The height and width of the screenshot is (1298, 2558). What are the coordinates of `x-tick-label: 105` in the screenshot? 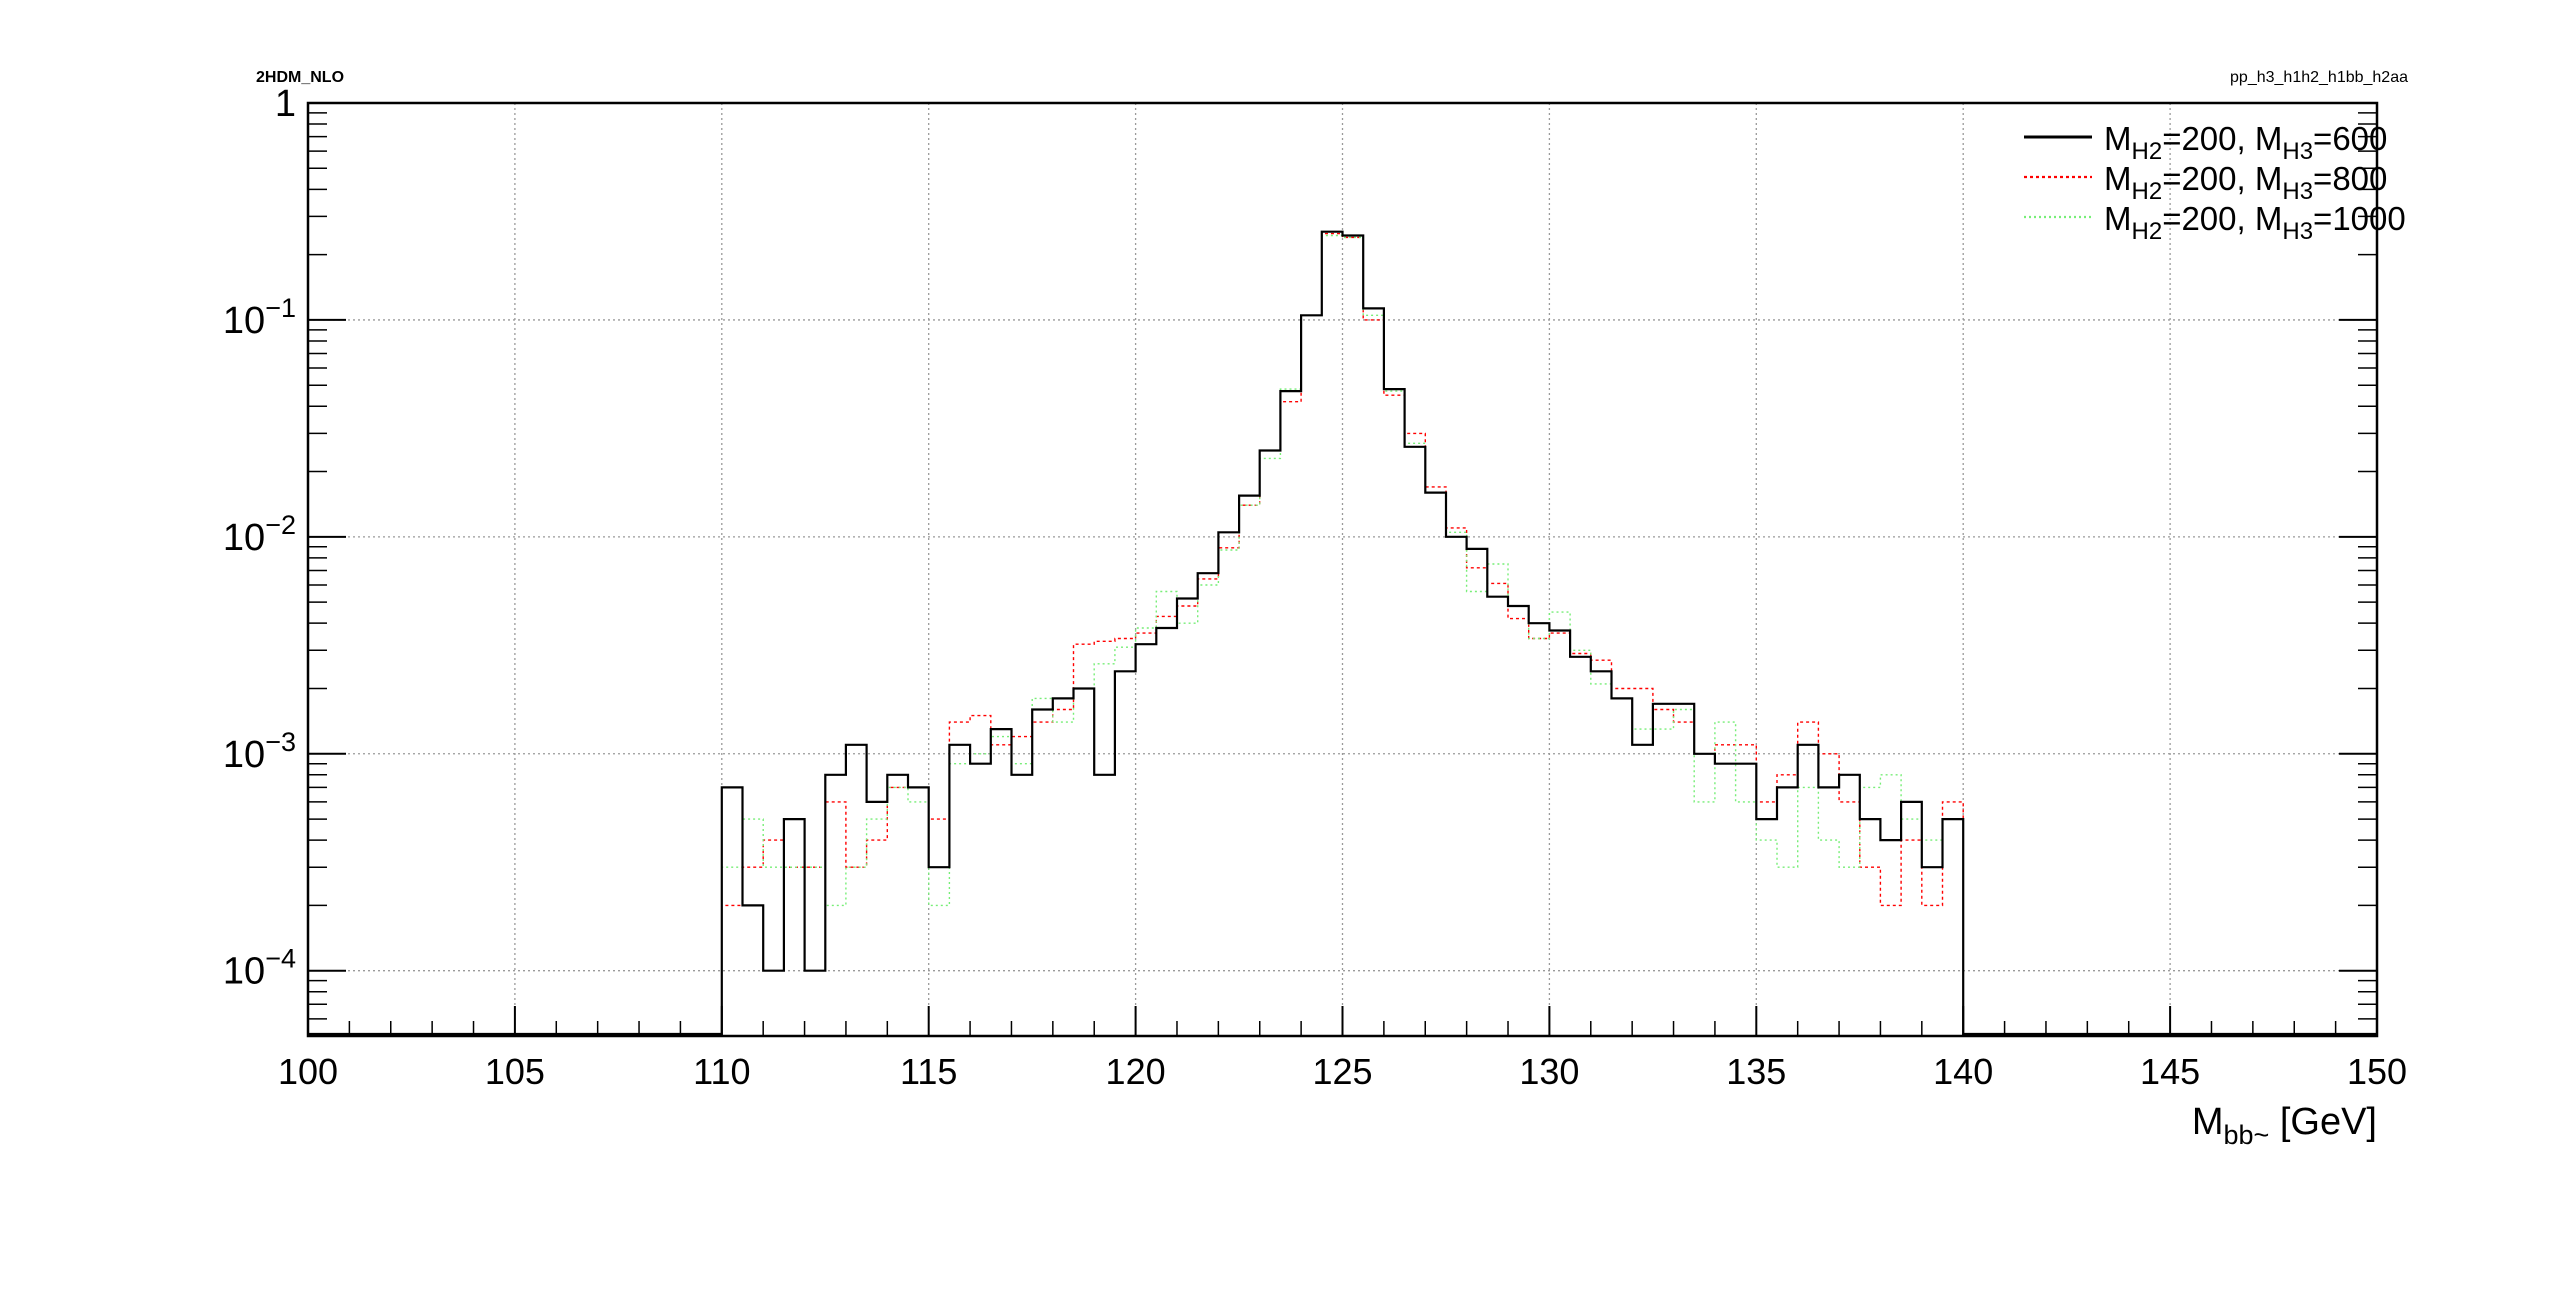 It's located at (515, 1071).